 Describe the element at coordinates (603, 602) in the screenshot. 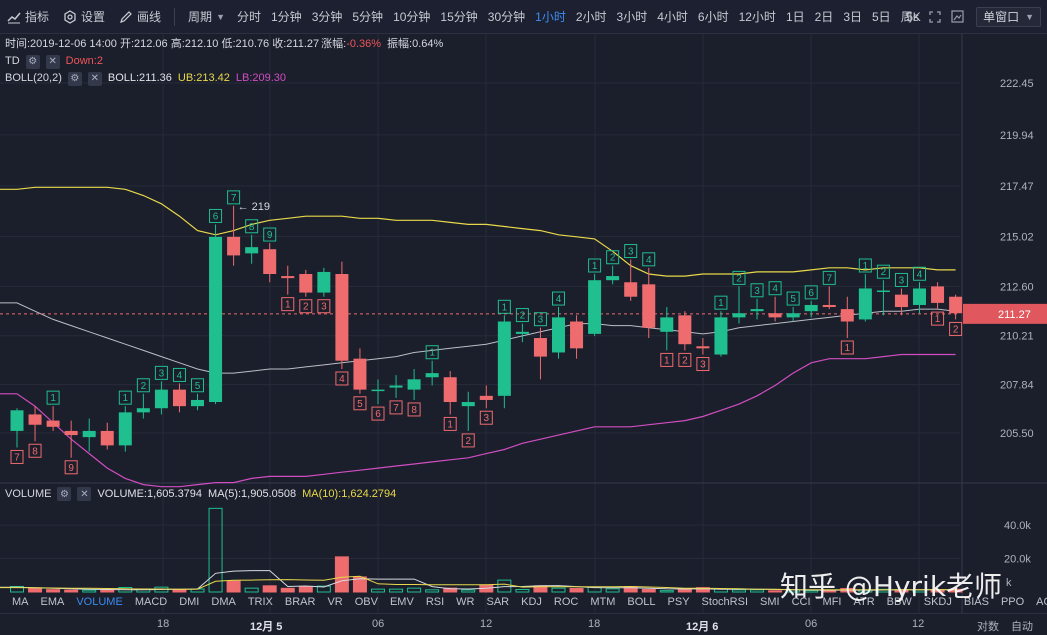

I see `indicator-tab: MTM` at that location.